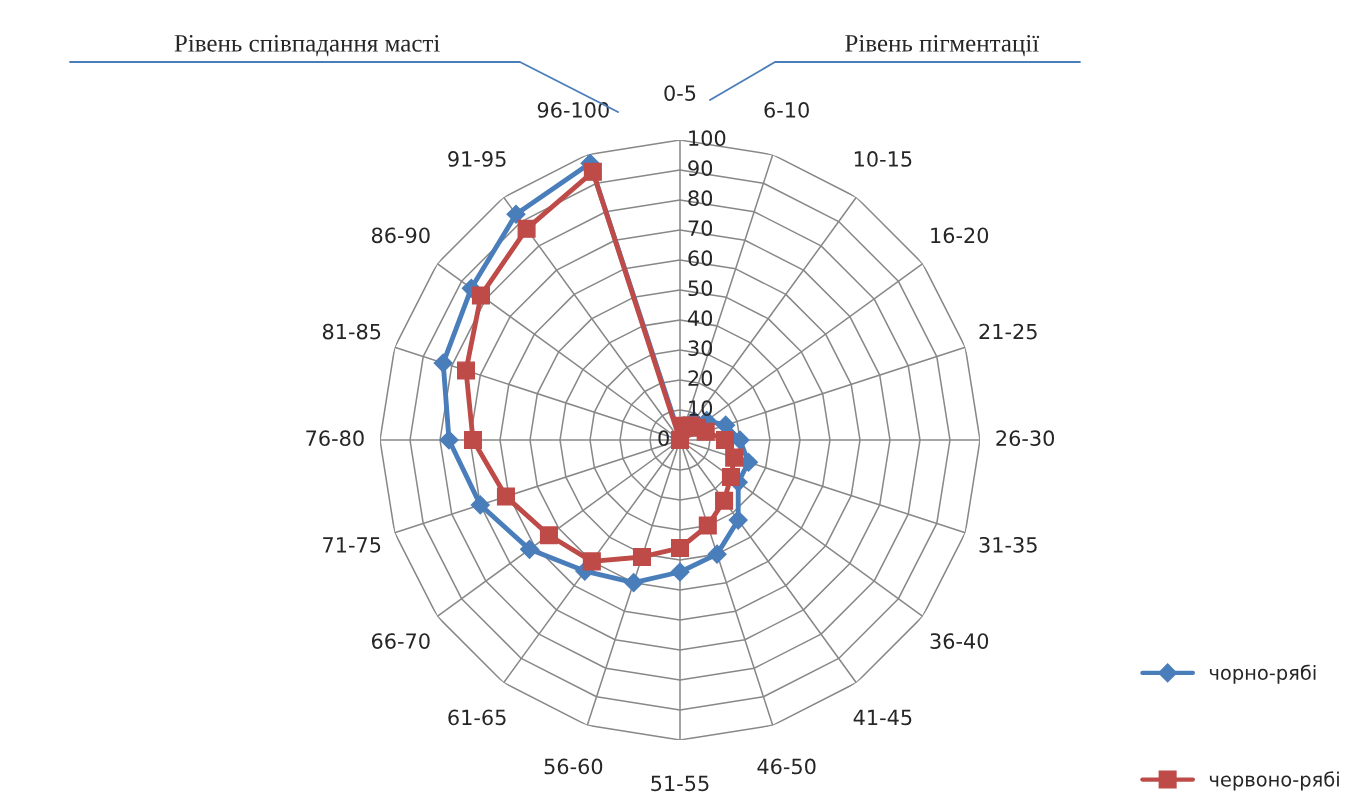 The height and width of the screenshot is (812, 1365). I want to click on spoke-label: 86-90, so click(400, 235).